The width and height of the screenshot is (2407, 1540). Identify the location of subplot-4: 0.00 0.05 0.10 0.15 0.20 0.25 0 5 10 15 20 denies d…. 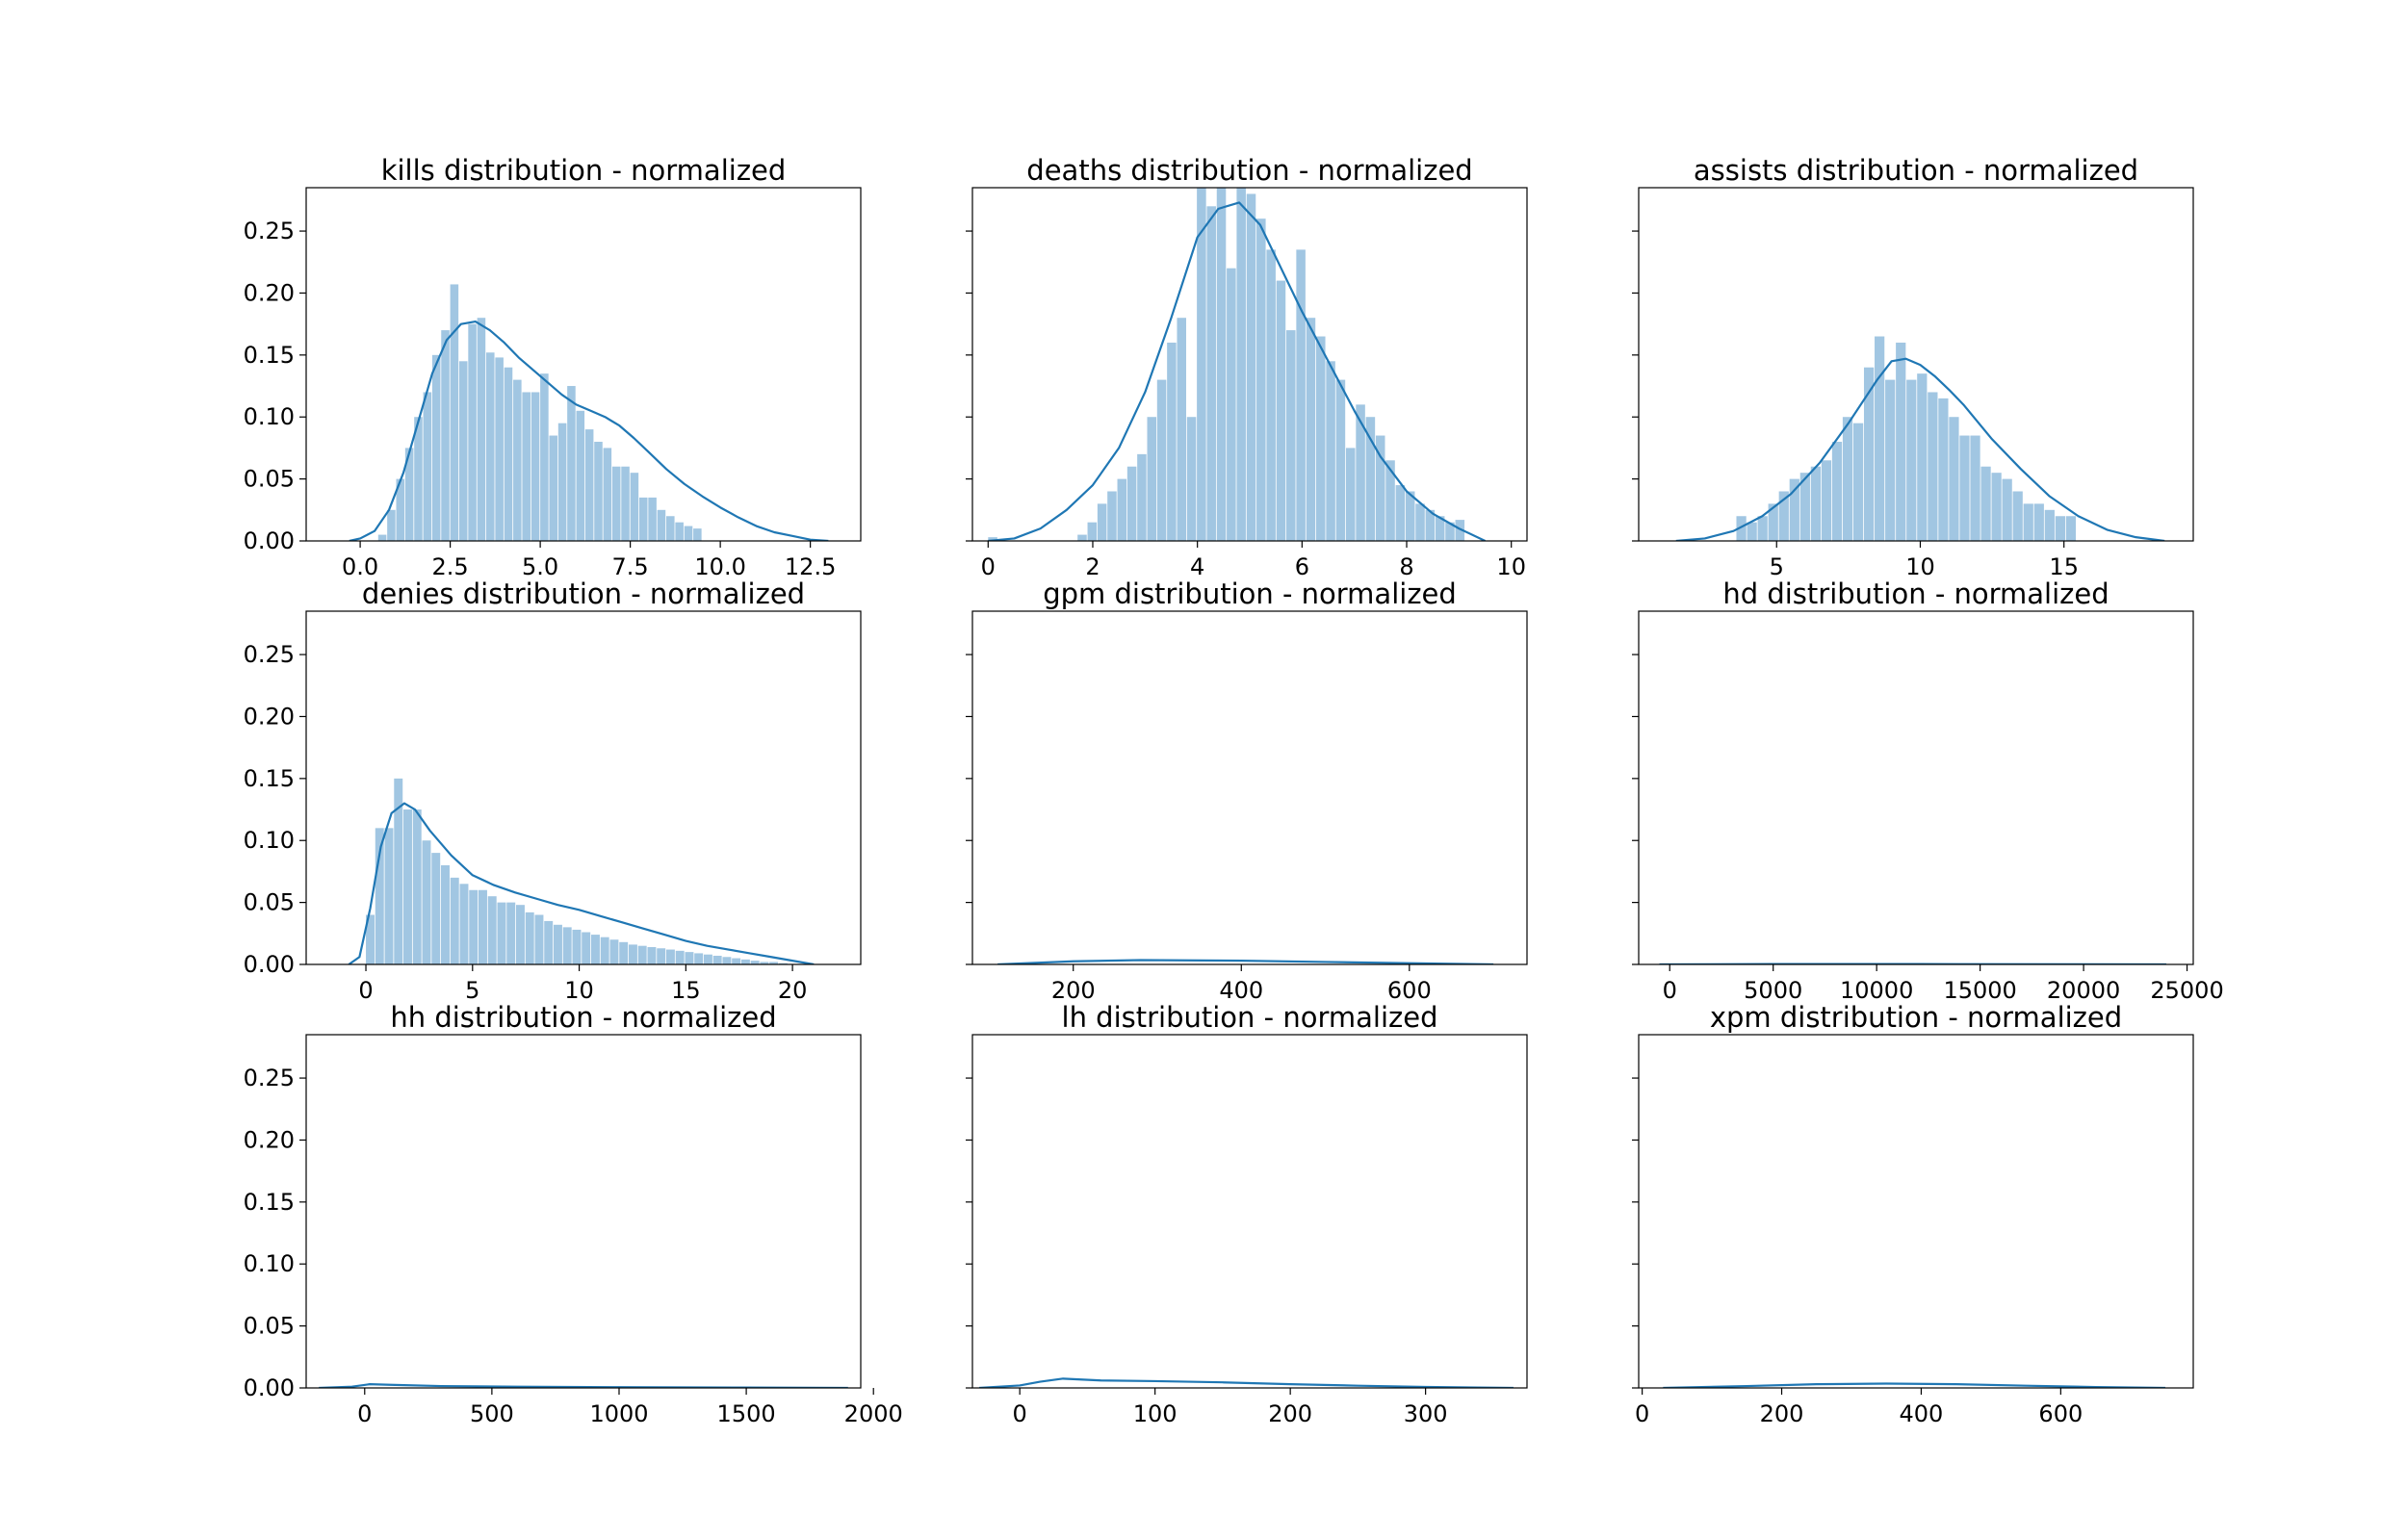
(553, 791).